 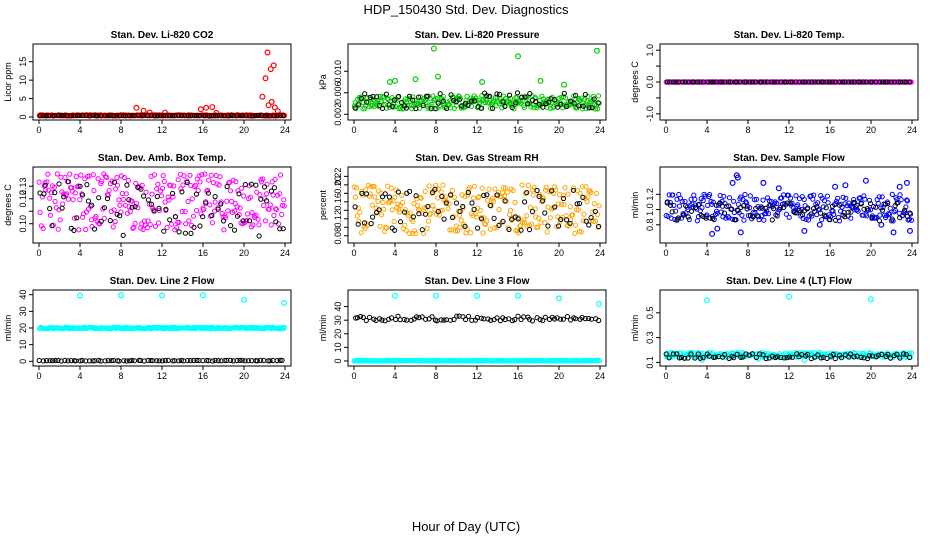 I want to click on x-tick-label: 4, so click(x=79, y=376).